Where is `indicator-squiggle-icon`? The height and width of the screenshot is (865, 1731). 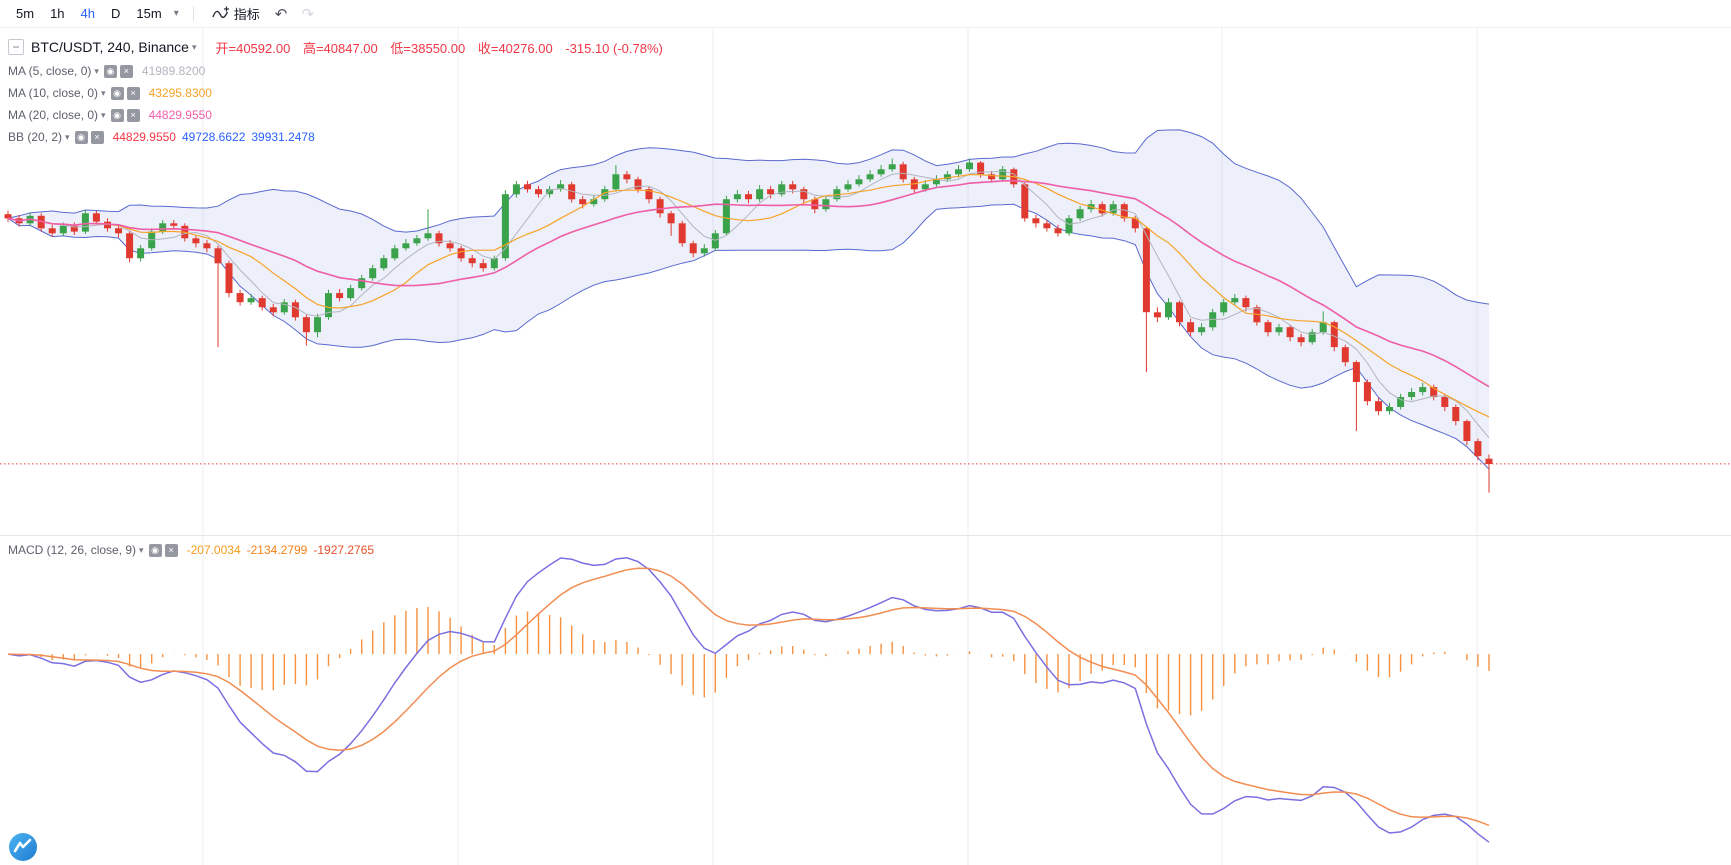
indicator-squiggle-icon is located at coordinates (220, 12).